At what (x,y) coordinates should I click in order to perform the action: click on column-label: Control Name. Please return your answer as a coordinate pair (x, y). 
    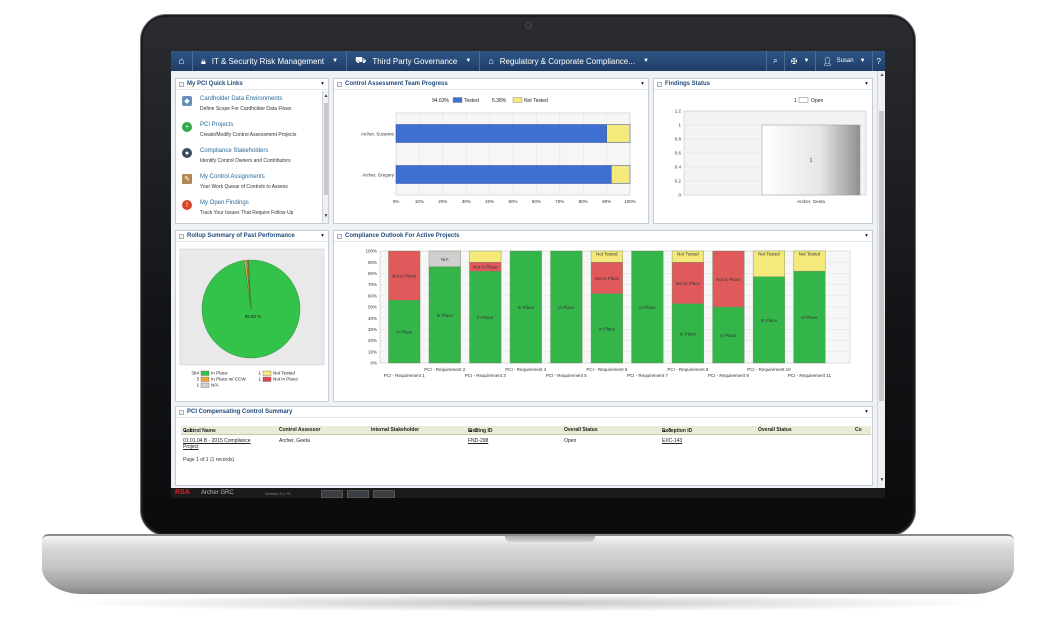
    Looking at the image, I should click on (199, 431).